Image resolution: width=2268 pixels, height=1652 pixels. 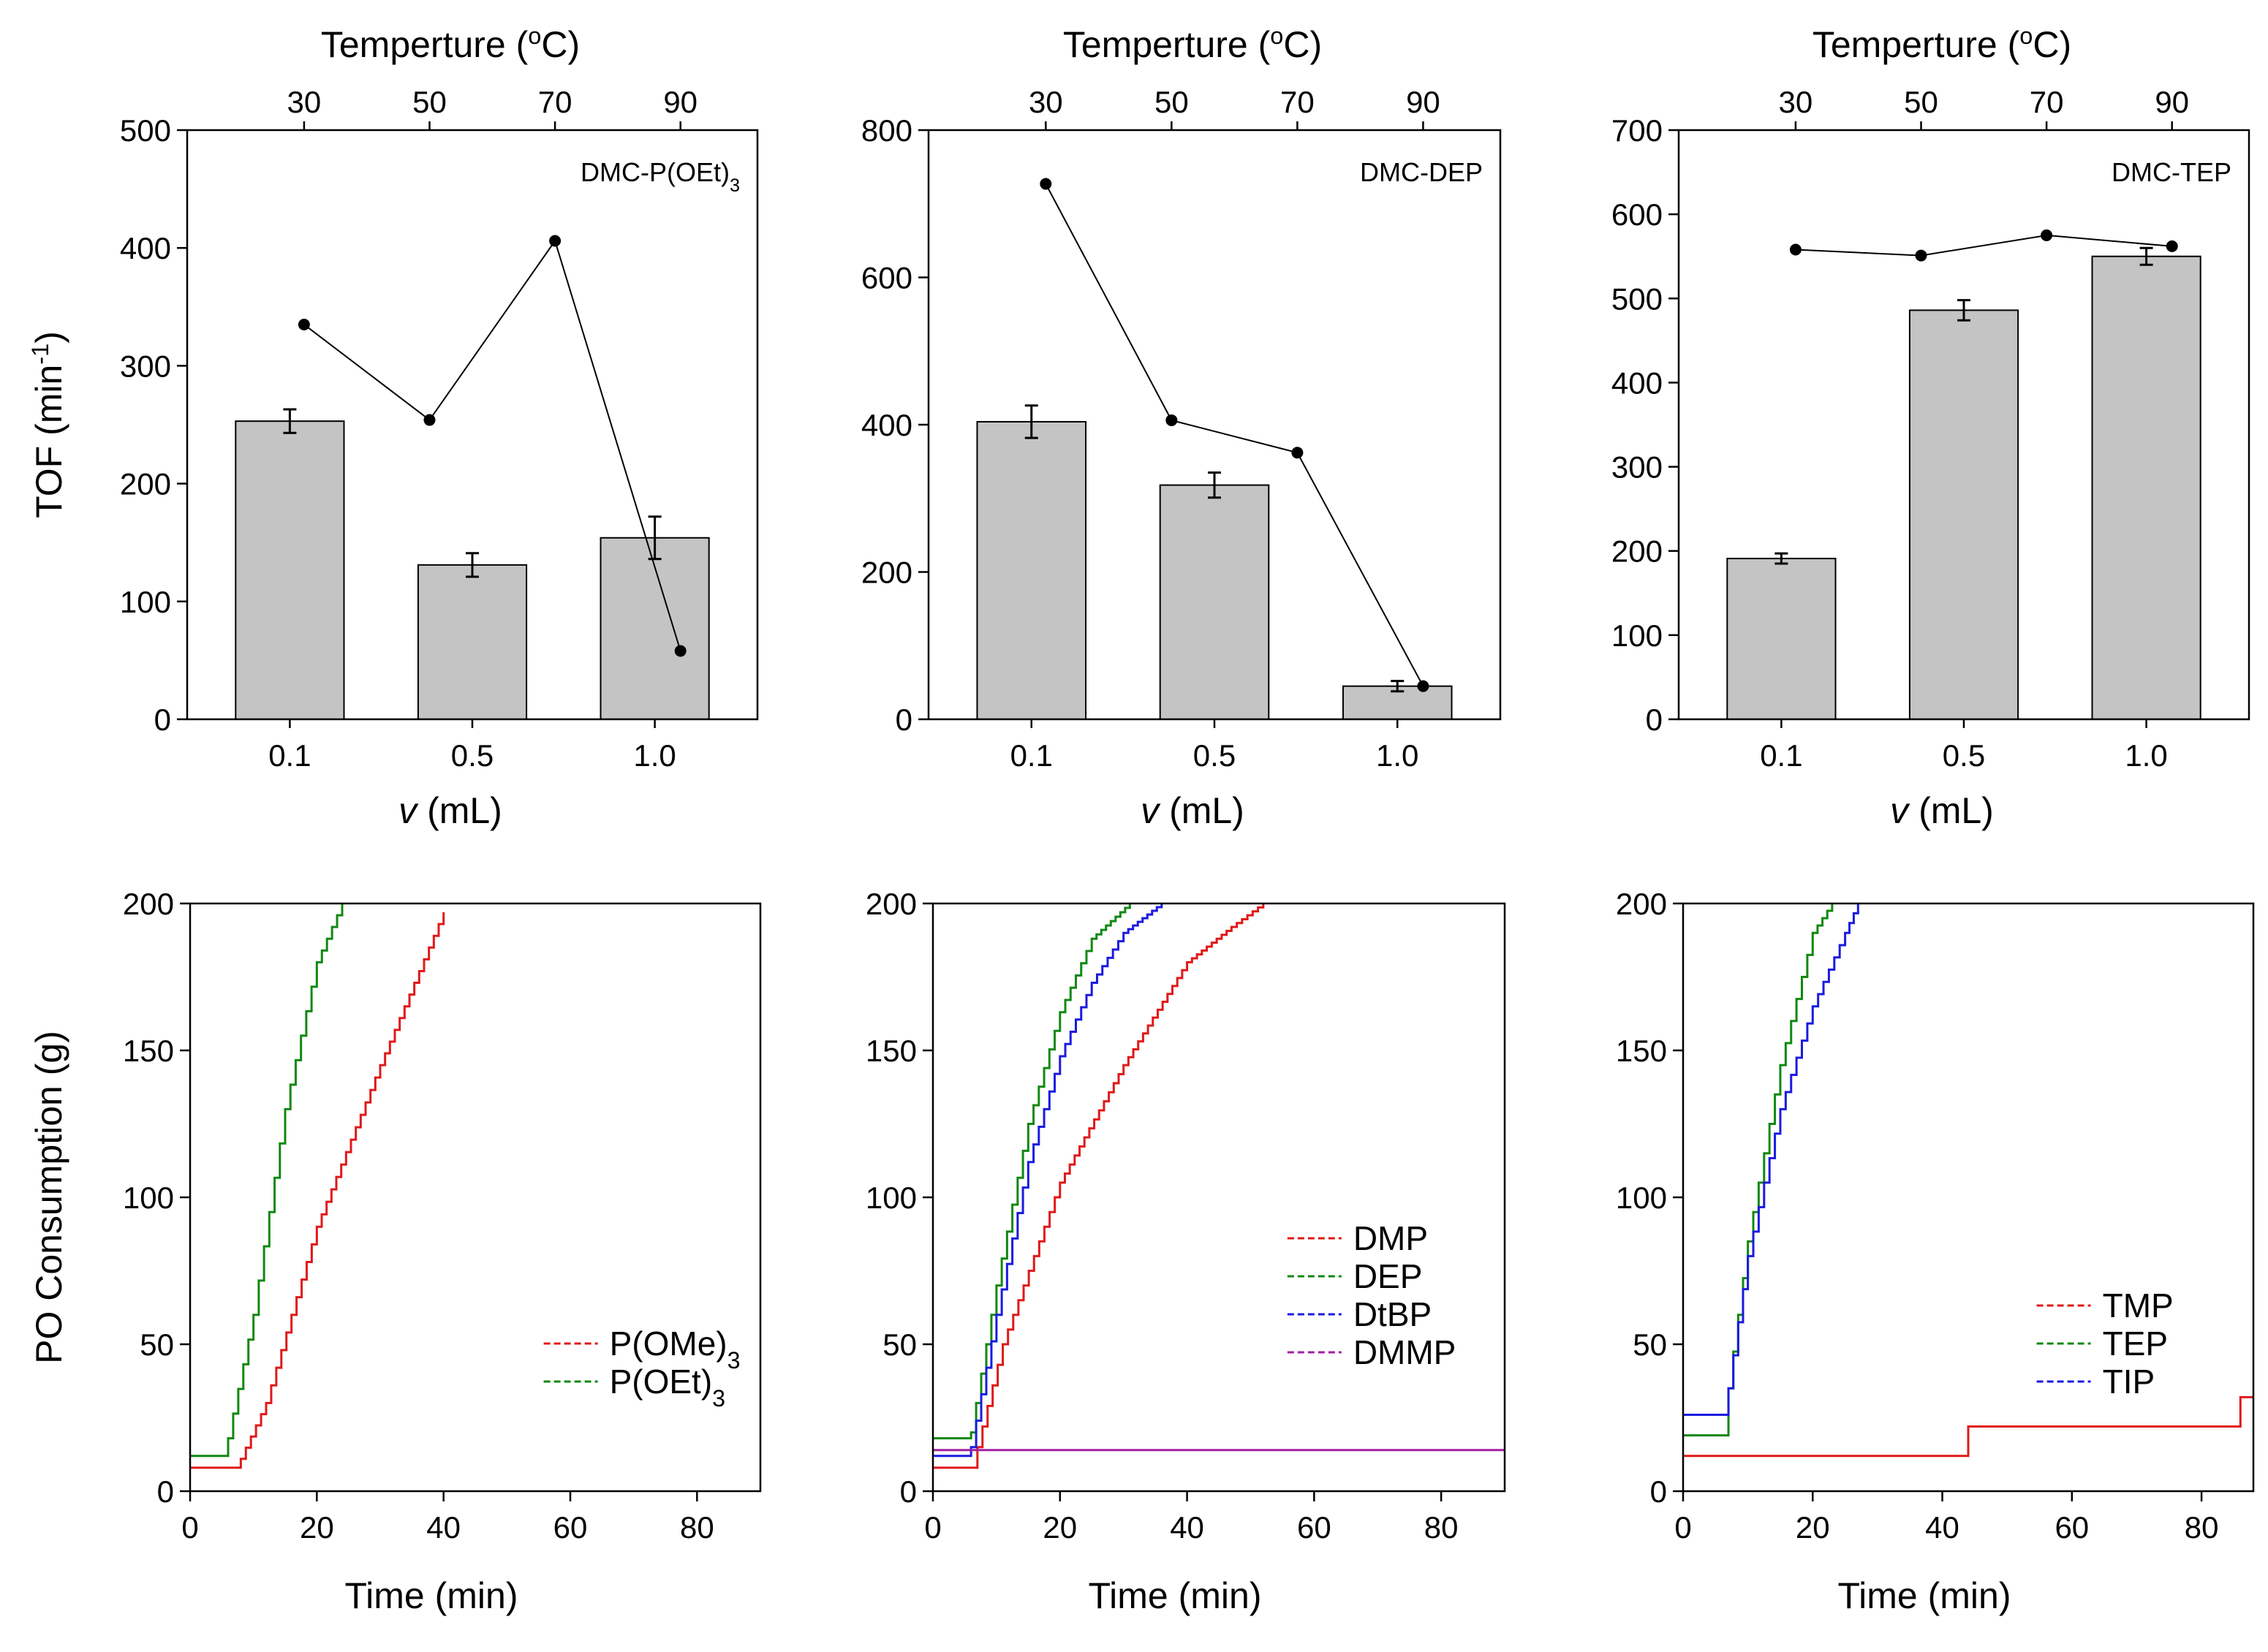 I want to click on series-line-tip, so click(x=1771, y=1159).